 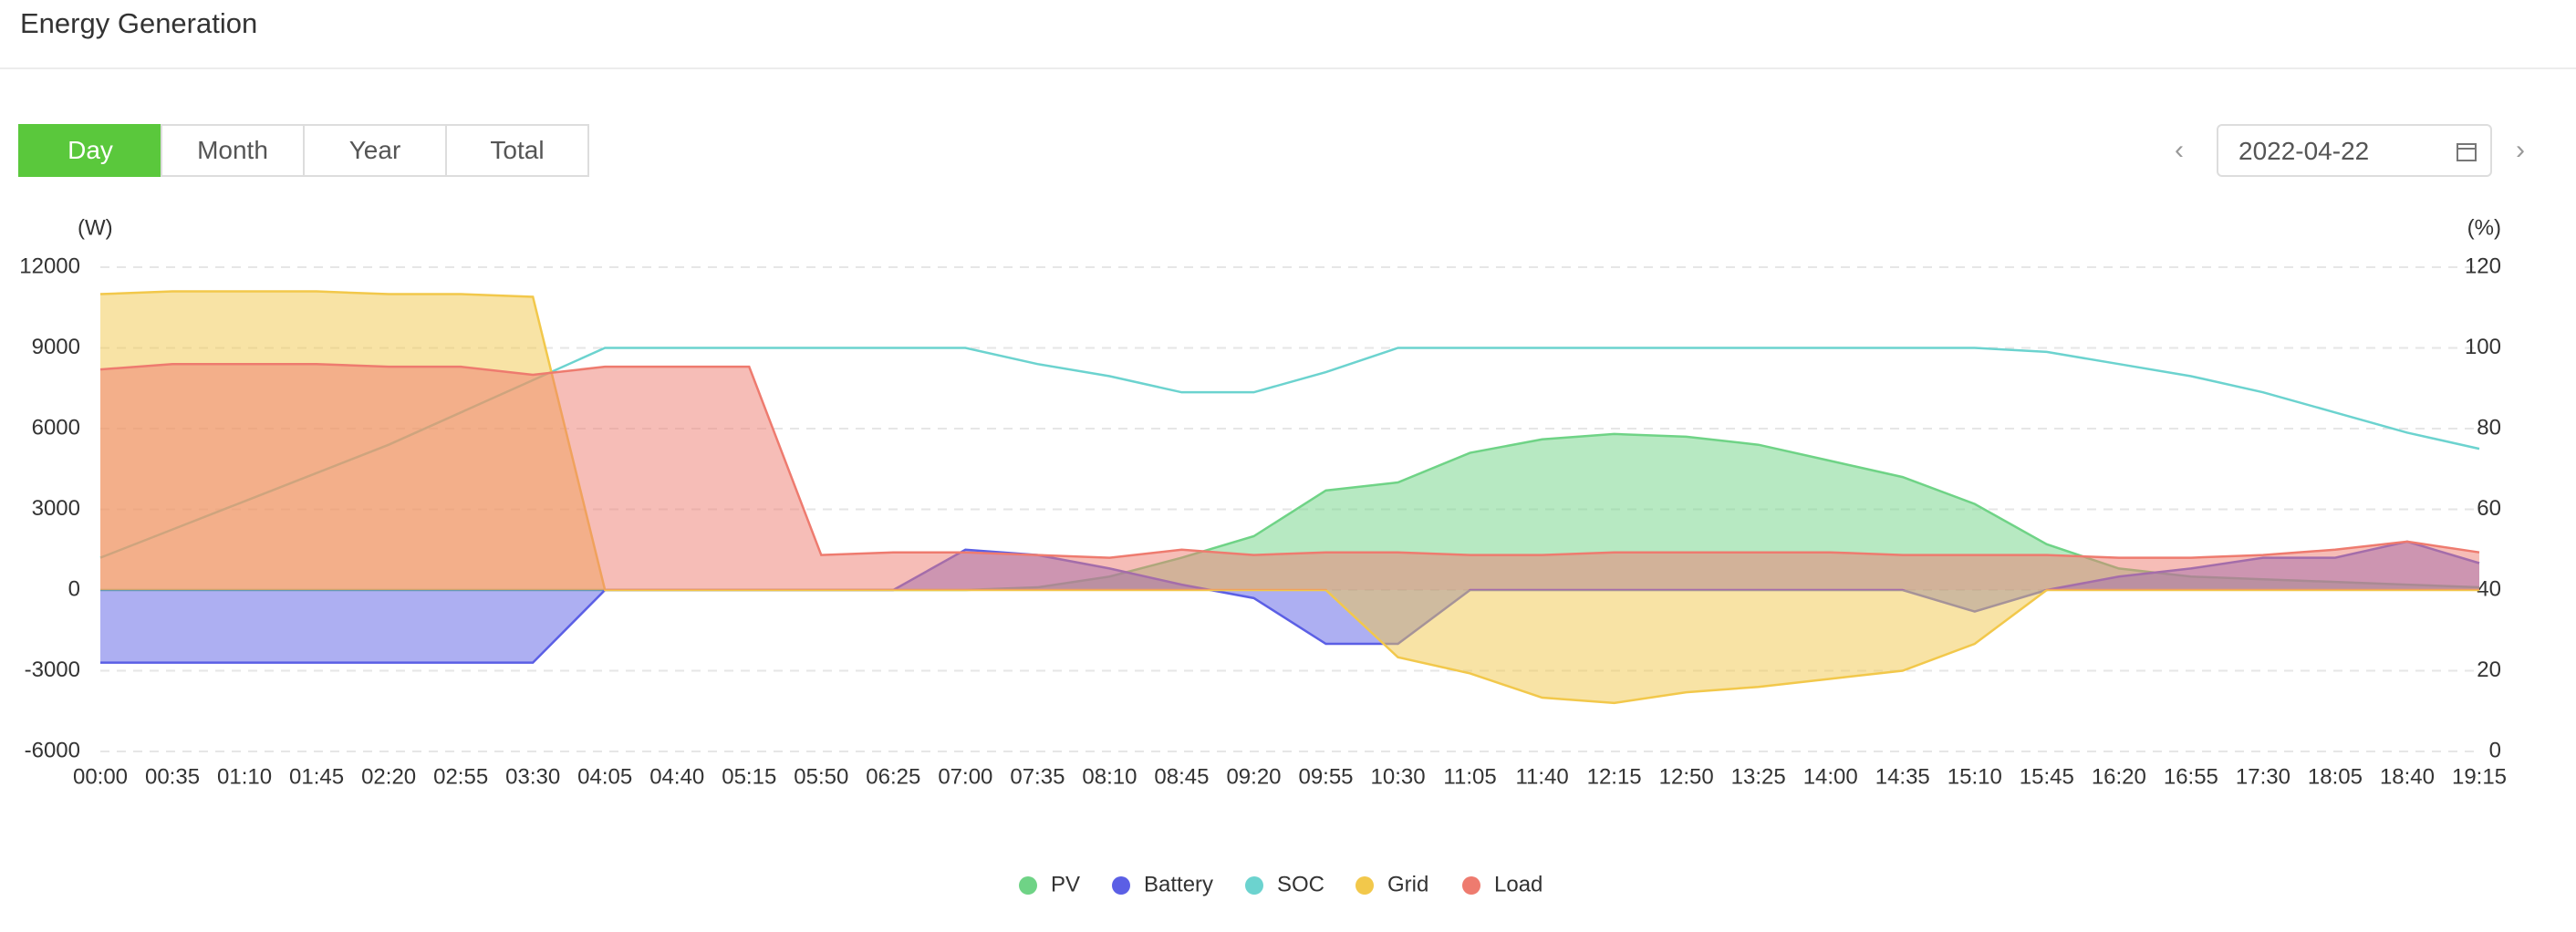 What do you see at coordinates (965, 776) in the screenshot?
I see `x-tick-label: 07:00` at bounding box center [965, 776].